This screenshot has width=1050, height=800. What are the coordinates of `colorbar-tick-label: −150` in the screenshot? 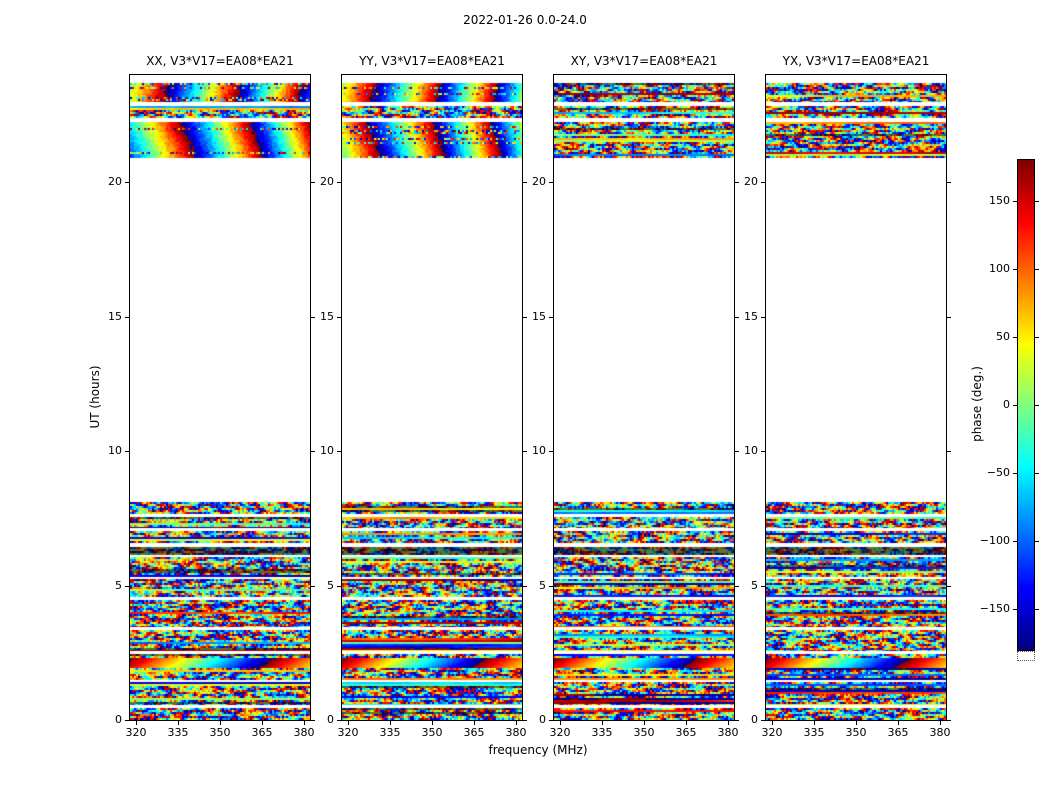 It's located at (994, 608).